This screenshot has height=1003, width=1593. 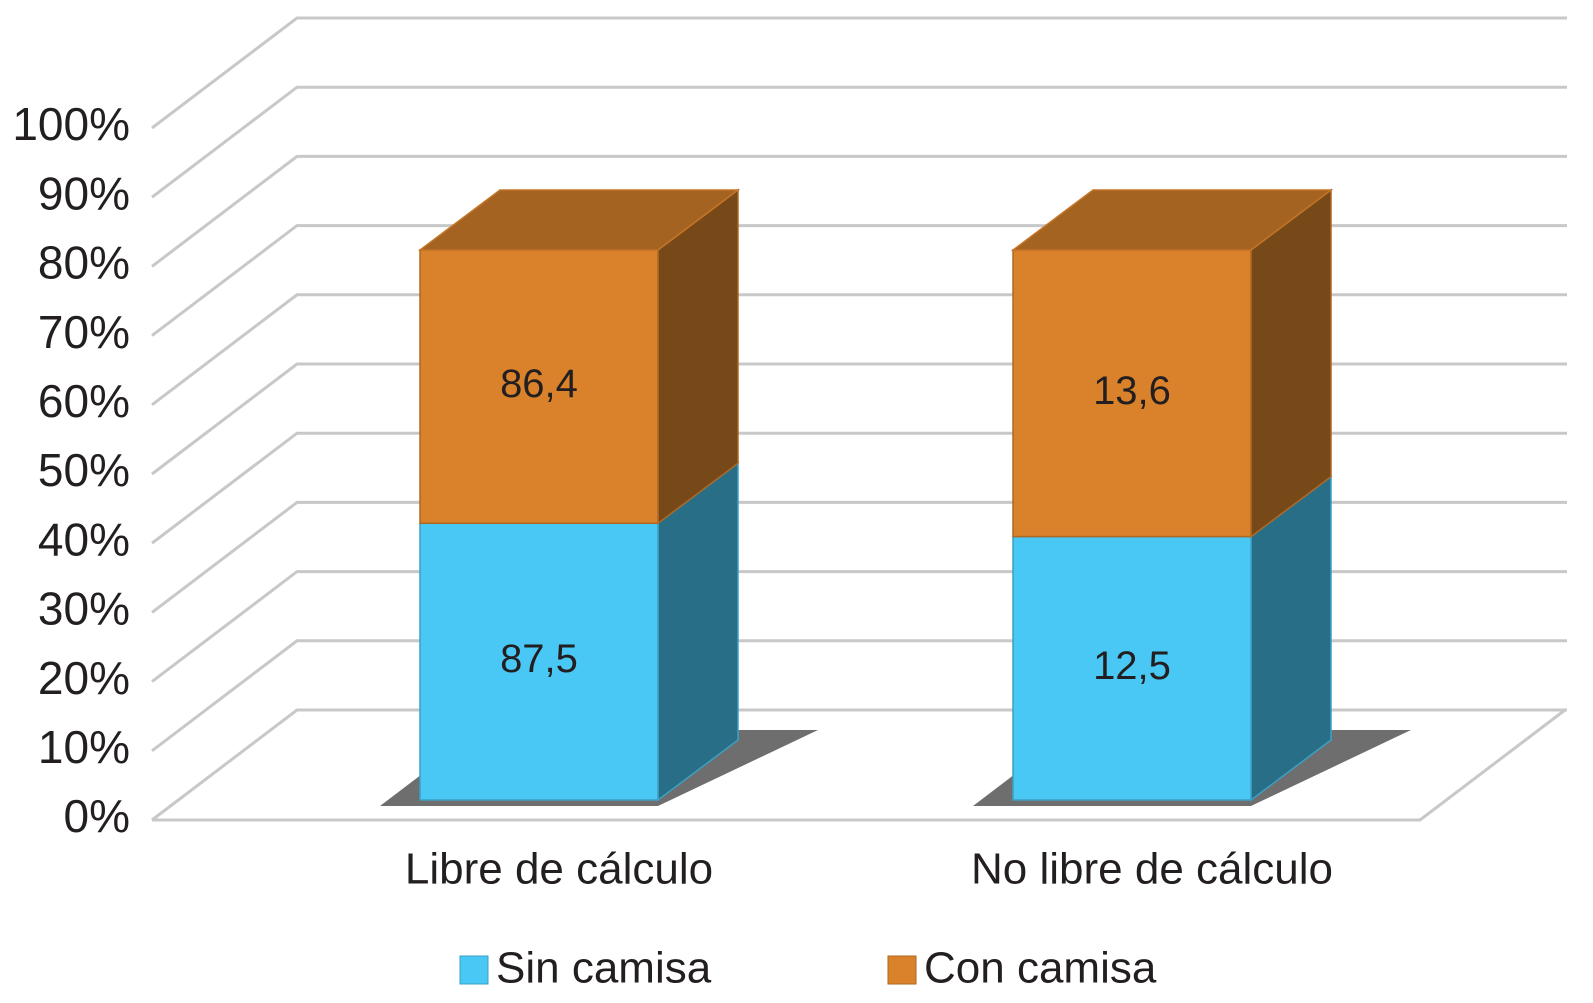 I want to click on y-tick-label: 0%, so click(x=97, y=816).